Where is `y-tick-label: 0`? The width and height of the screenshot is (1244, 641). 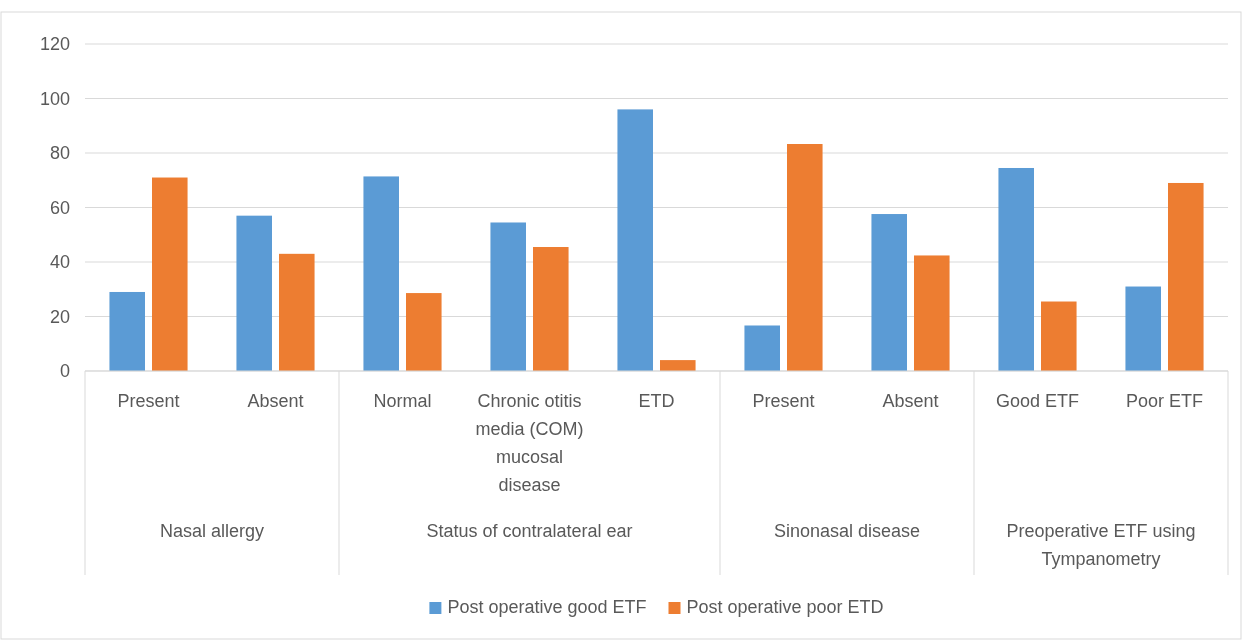
y-tick-label: 0 is located at coordinates (64, 371).